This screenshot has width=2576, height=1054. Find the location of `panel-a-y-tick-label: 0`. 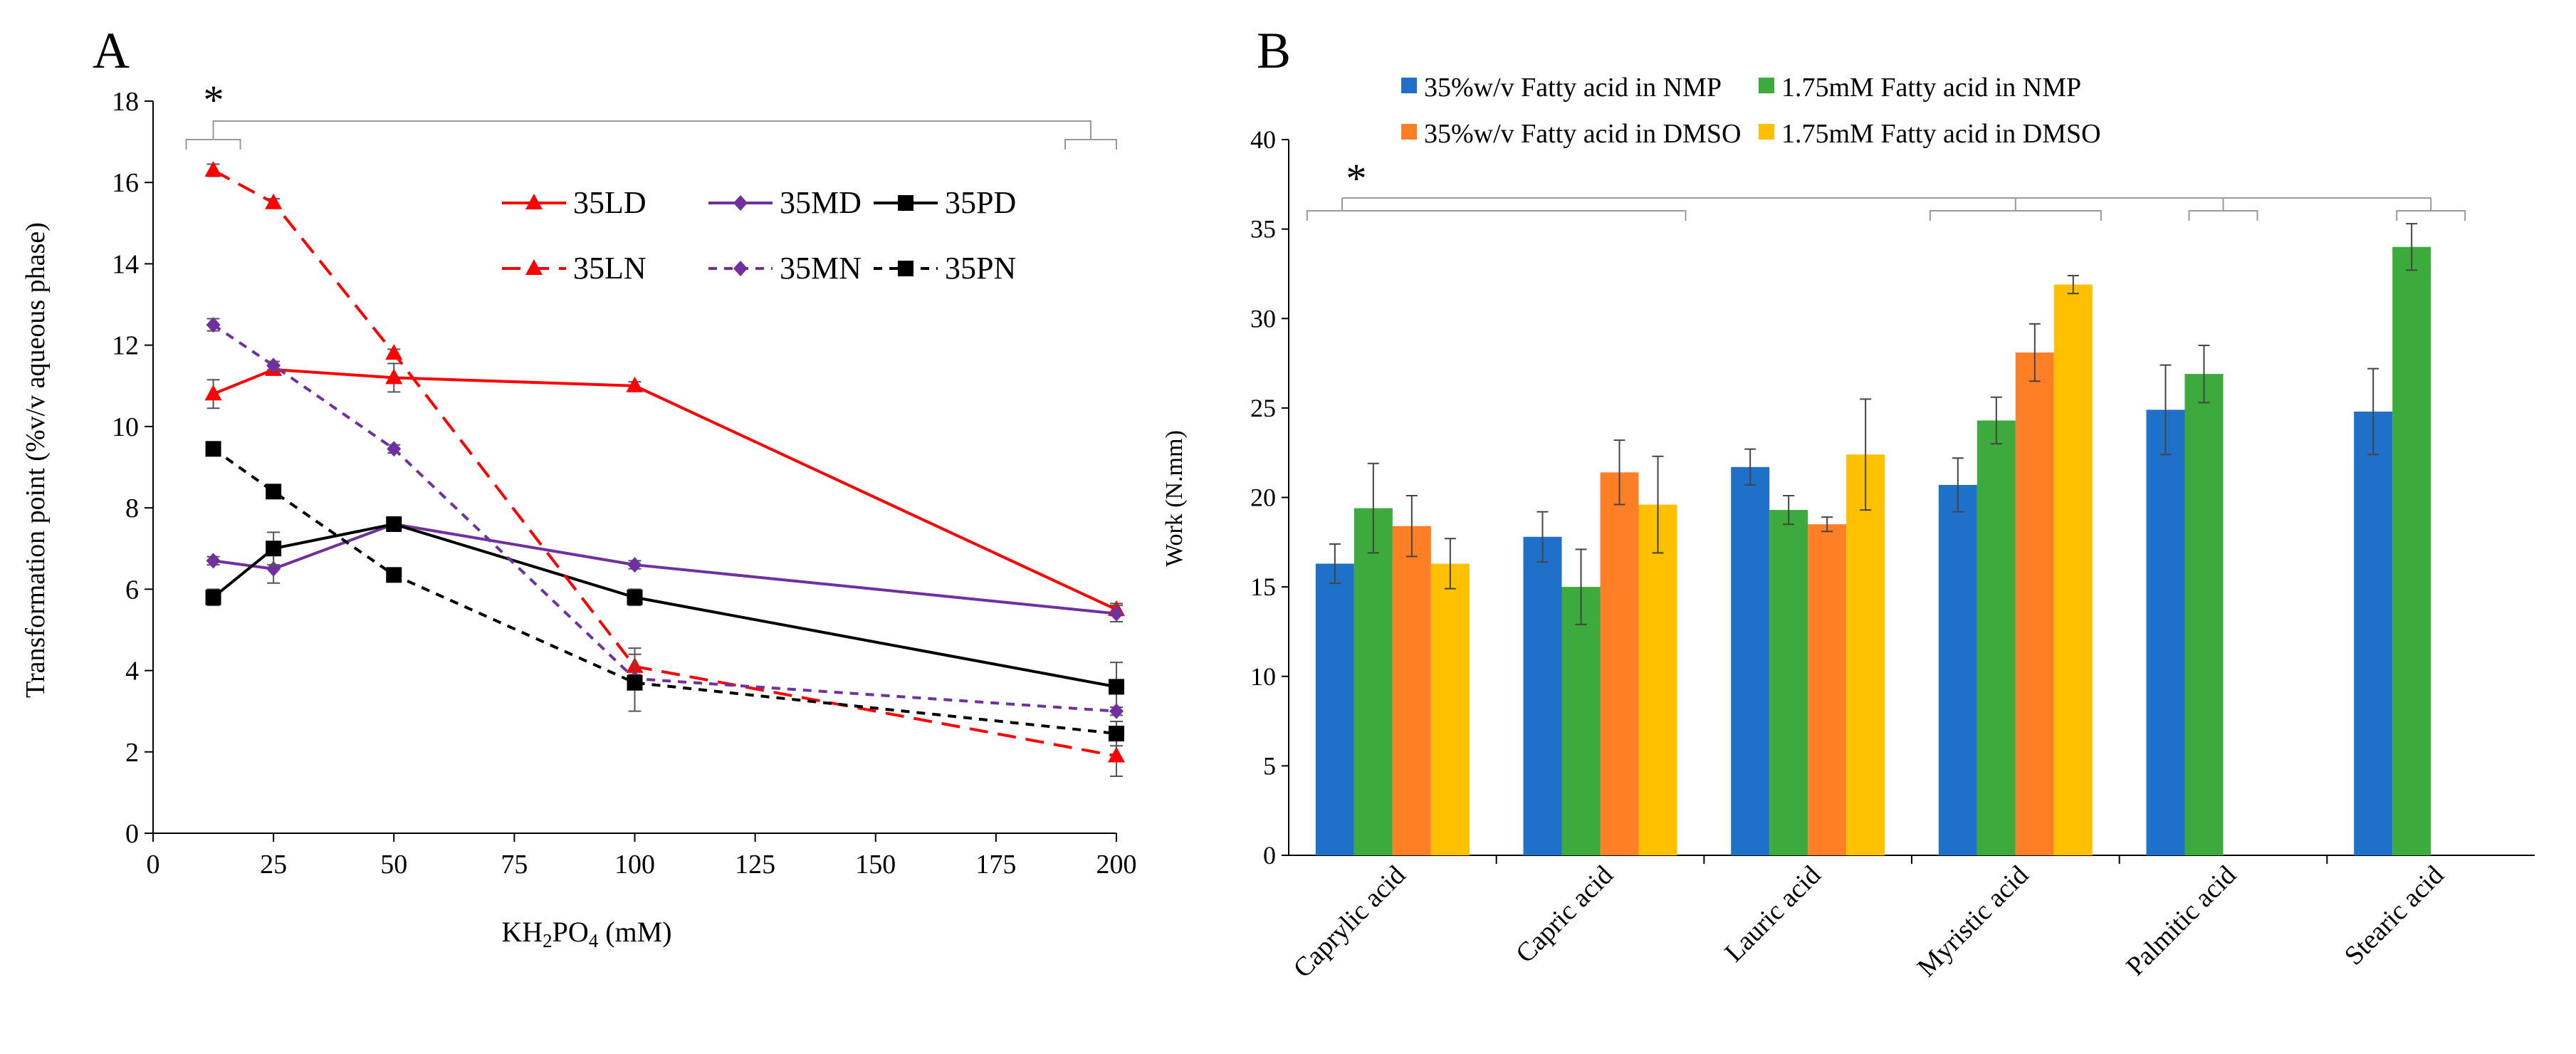

panel-a-y-tick-label: 0 is located at coordinates (132, 834).